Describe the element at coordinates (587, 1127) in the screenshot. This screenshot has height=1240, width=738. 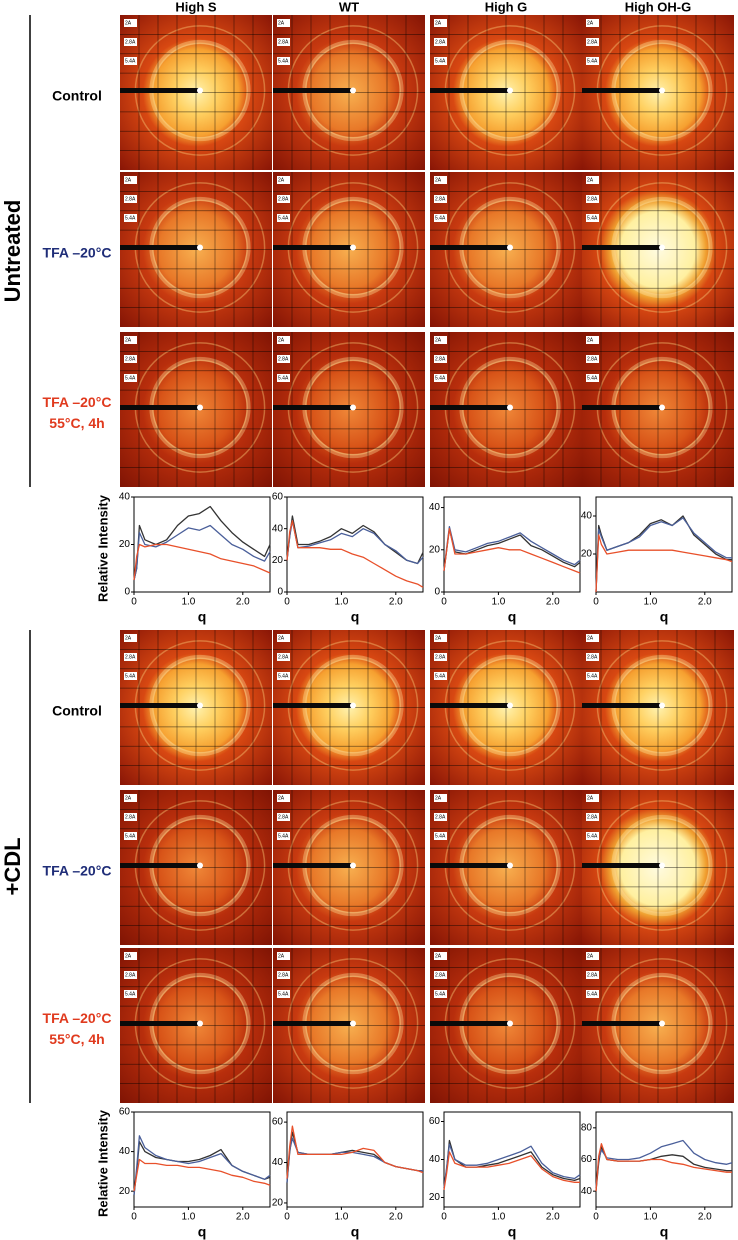
I see `y-tick-label: 80` at that location.